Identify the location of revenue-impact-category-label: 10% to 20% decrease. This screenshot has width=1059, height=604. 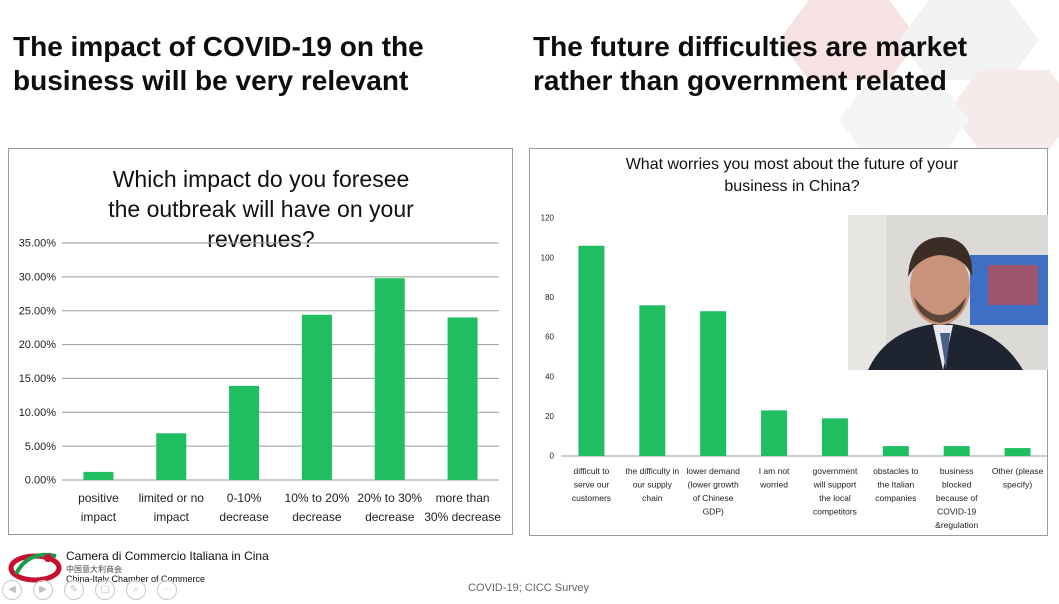
(317, 507).